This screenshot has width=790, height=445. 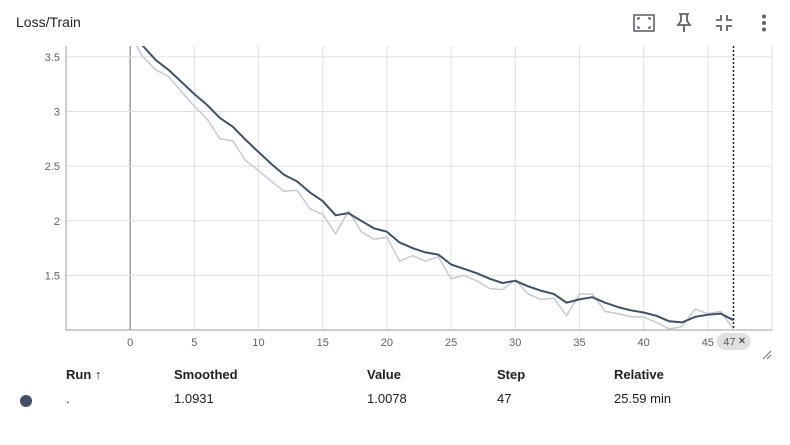 I want to click on cell-smoothed: 1.0931, so click(x=194, y=398).